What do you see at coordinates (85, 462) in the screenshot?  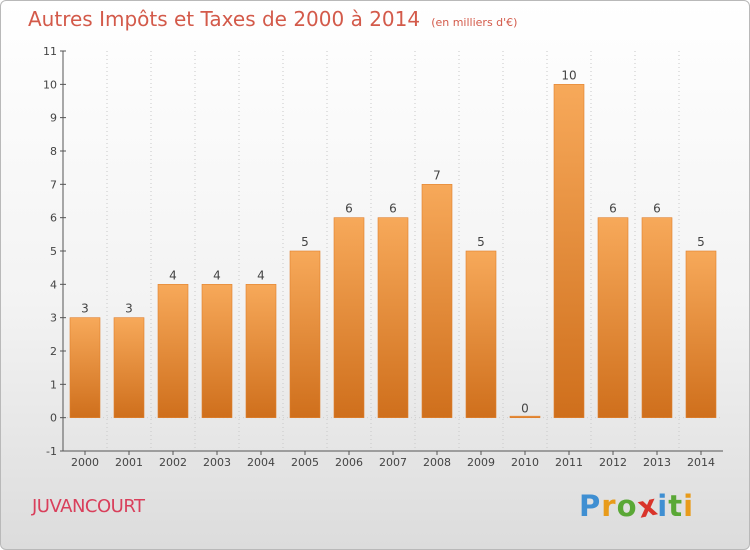 I see `x-tick-label: 2000` at bounding box center [85, 462].